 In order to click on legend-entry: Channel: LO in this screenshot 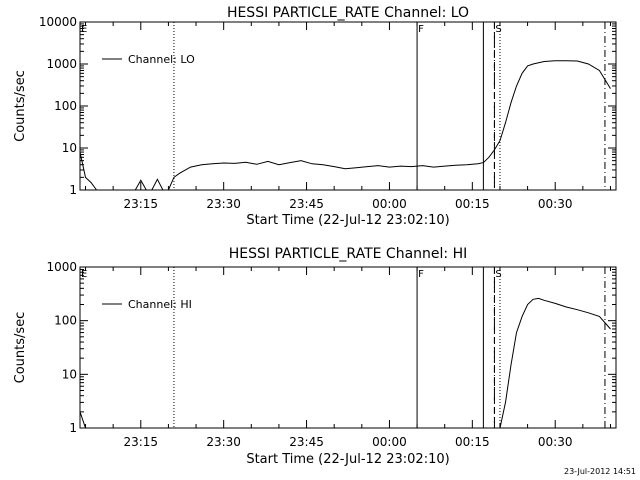, I will do `click(161, 59)`.